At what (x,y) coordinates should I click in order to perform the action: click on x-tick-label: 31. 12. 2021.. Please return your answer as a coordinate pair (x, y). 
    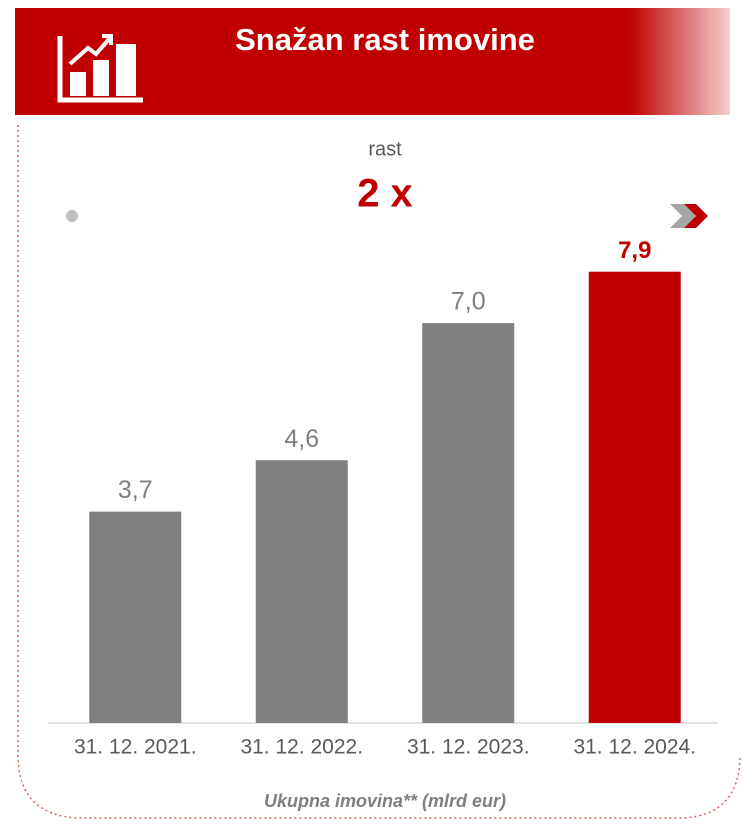
    Looking at the image, I should click on (135, 747).